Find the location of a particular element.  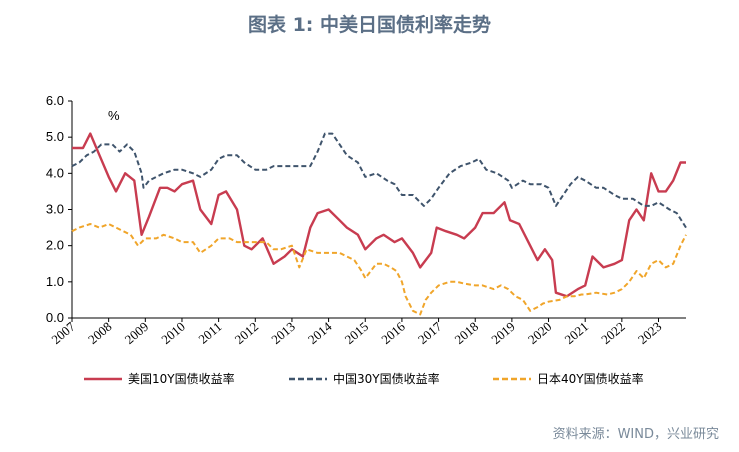

x-tick-label: 2012 is located at coordinates (247, 333).